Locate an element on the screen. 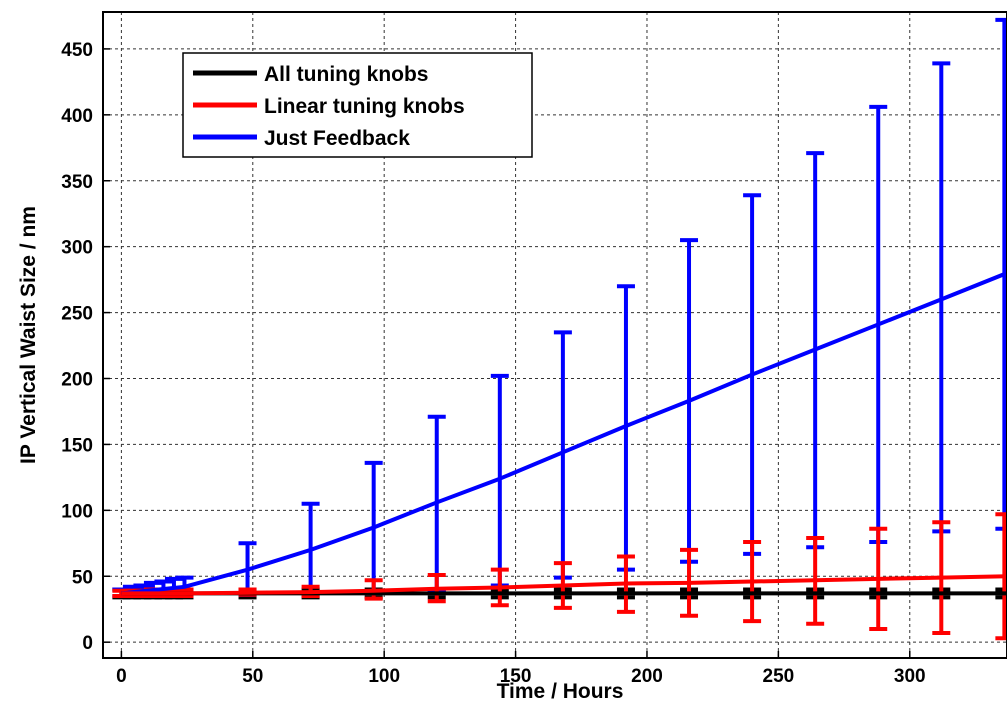  x-tick-label: 300 is located at coordinates (910, 676).